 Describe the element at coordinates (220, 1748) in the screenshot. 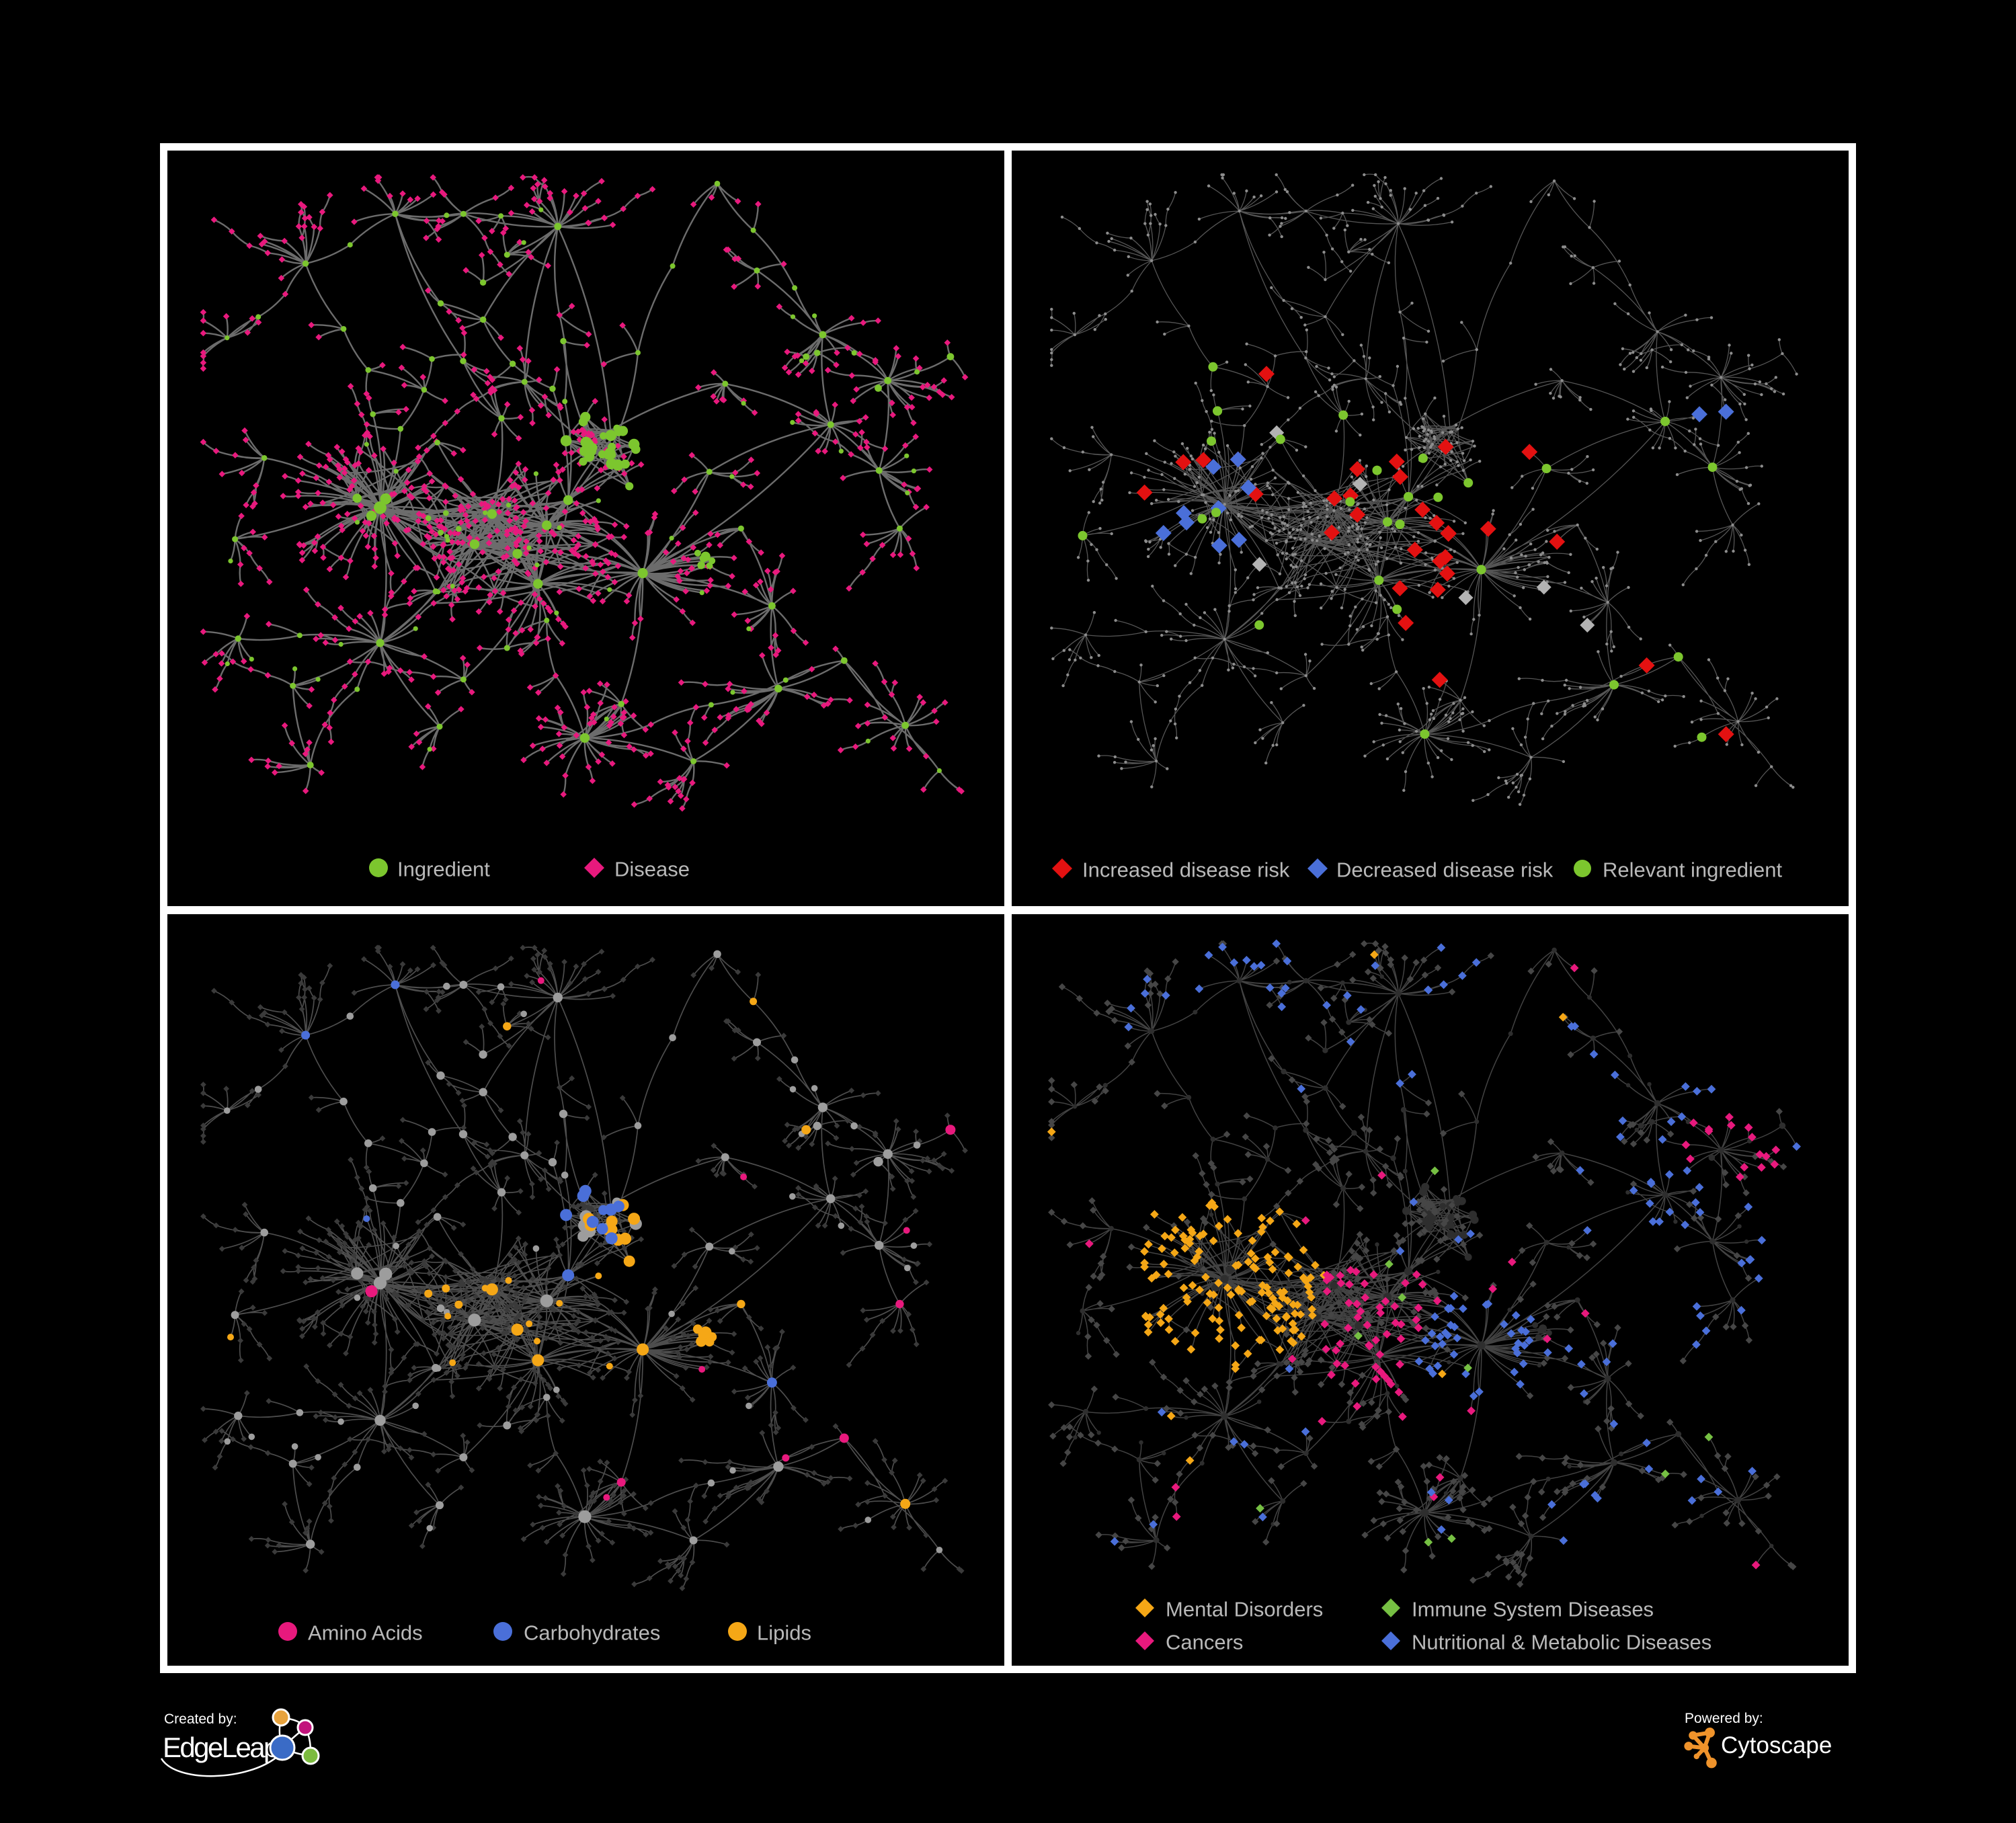

I see `svg-text: EdgeLeap` at that location.